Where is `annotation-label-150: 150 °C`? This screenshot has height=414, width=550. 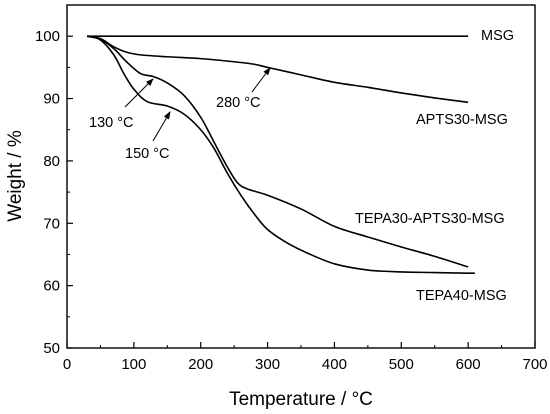
annotation-label-150: 150 °C is located at coordinates (147, 154).